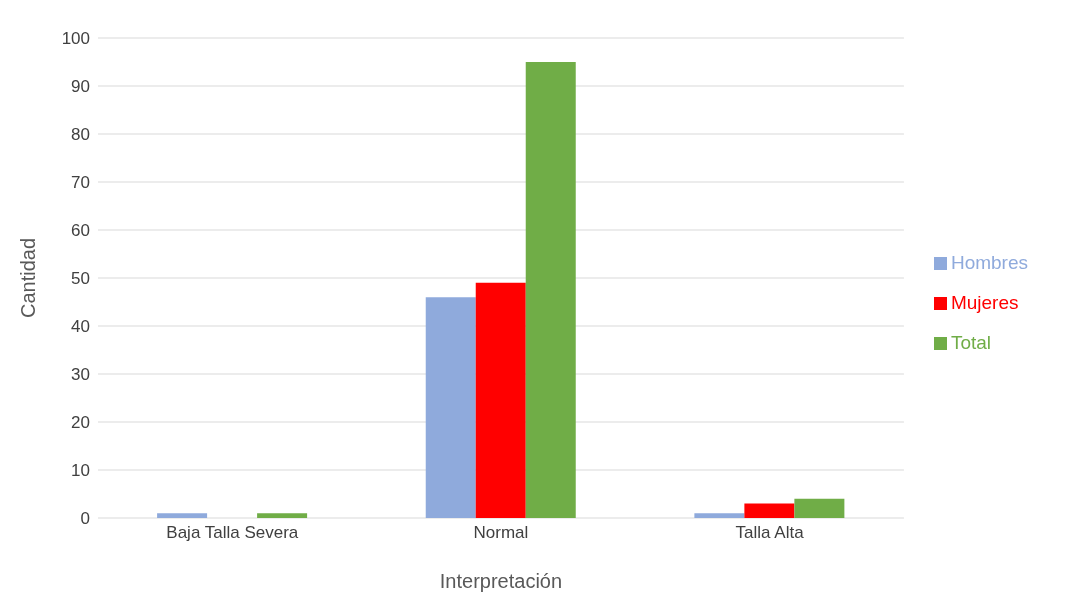  What do you see at coordinates (232, 533) in the screenshot?
I see `x-tick-label: Baja Talla Severa` at bounding box center [232, 533].